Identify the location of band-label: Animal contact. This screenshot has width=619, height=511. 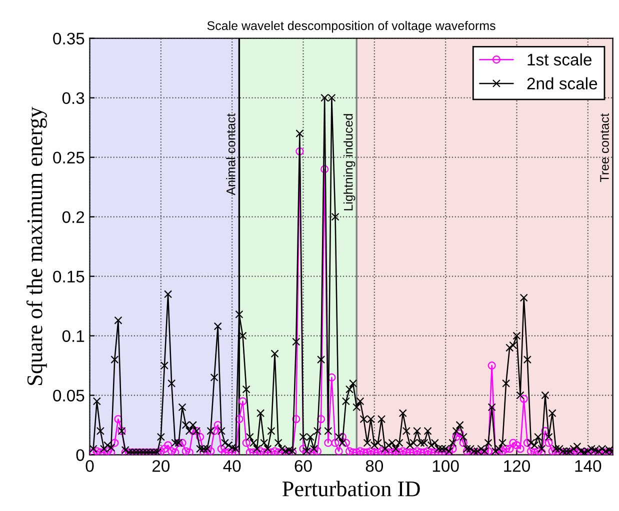
(231, 154).